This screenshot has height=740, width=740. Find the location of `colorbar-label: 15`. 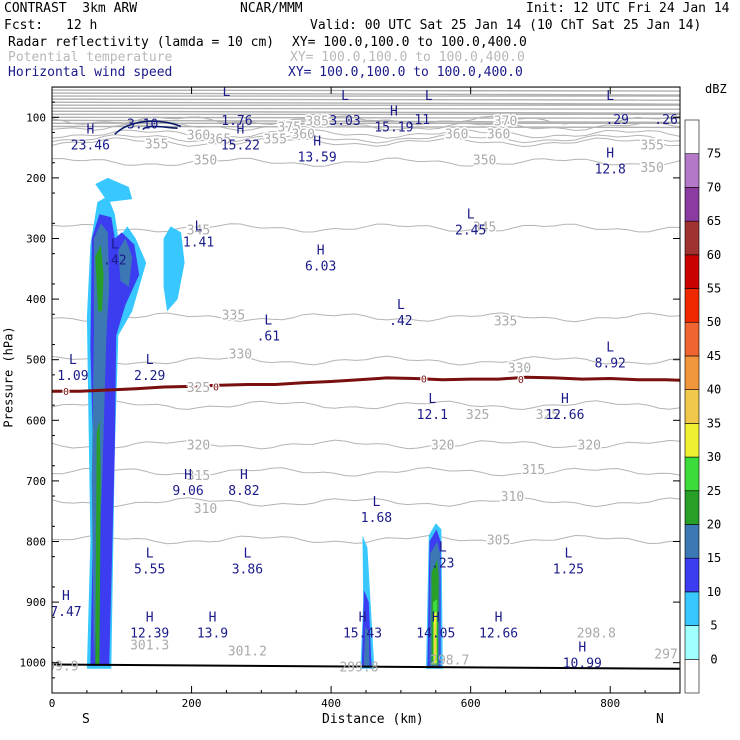

colorbar-label: 15 is located at coordinates (714, 558).